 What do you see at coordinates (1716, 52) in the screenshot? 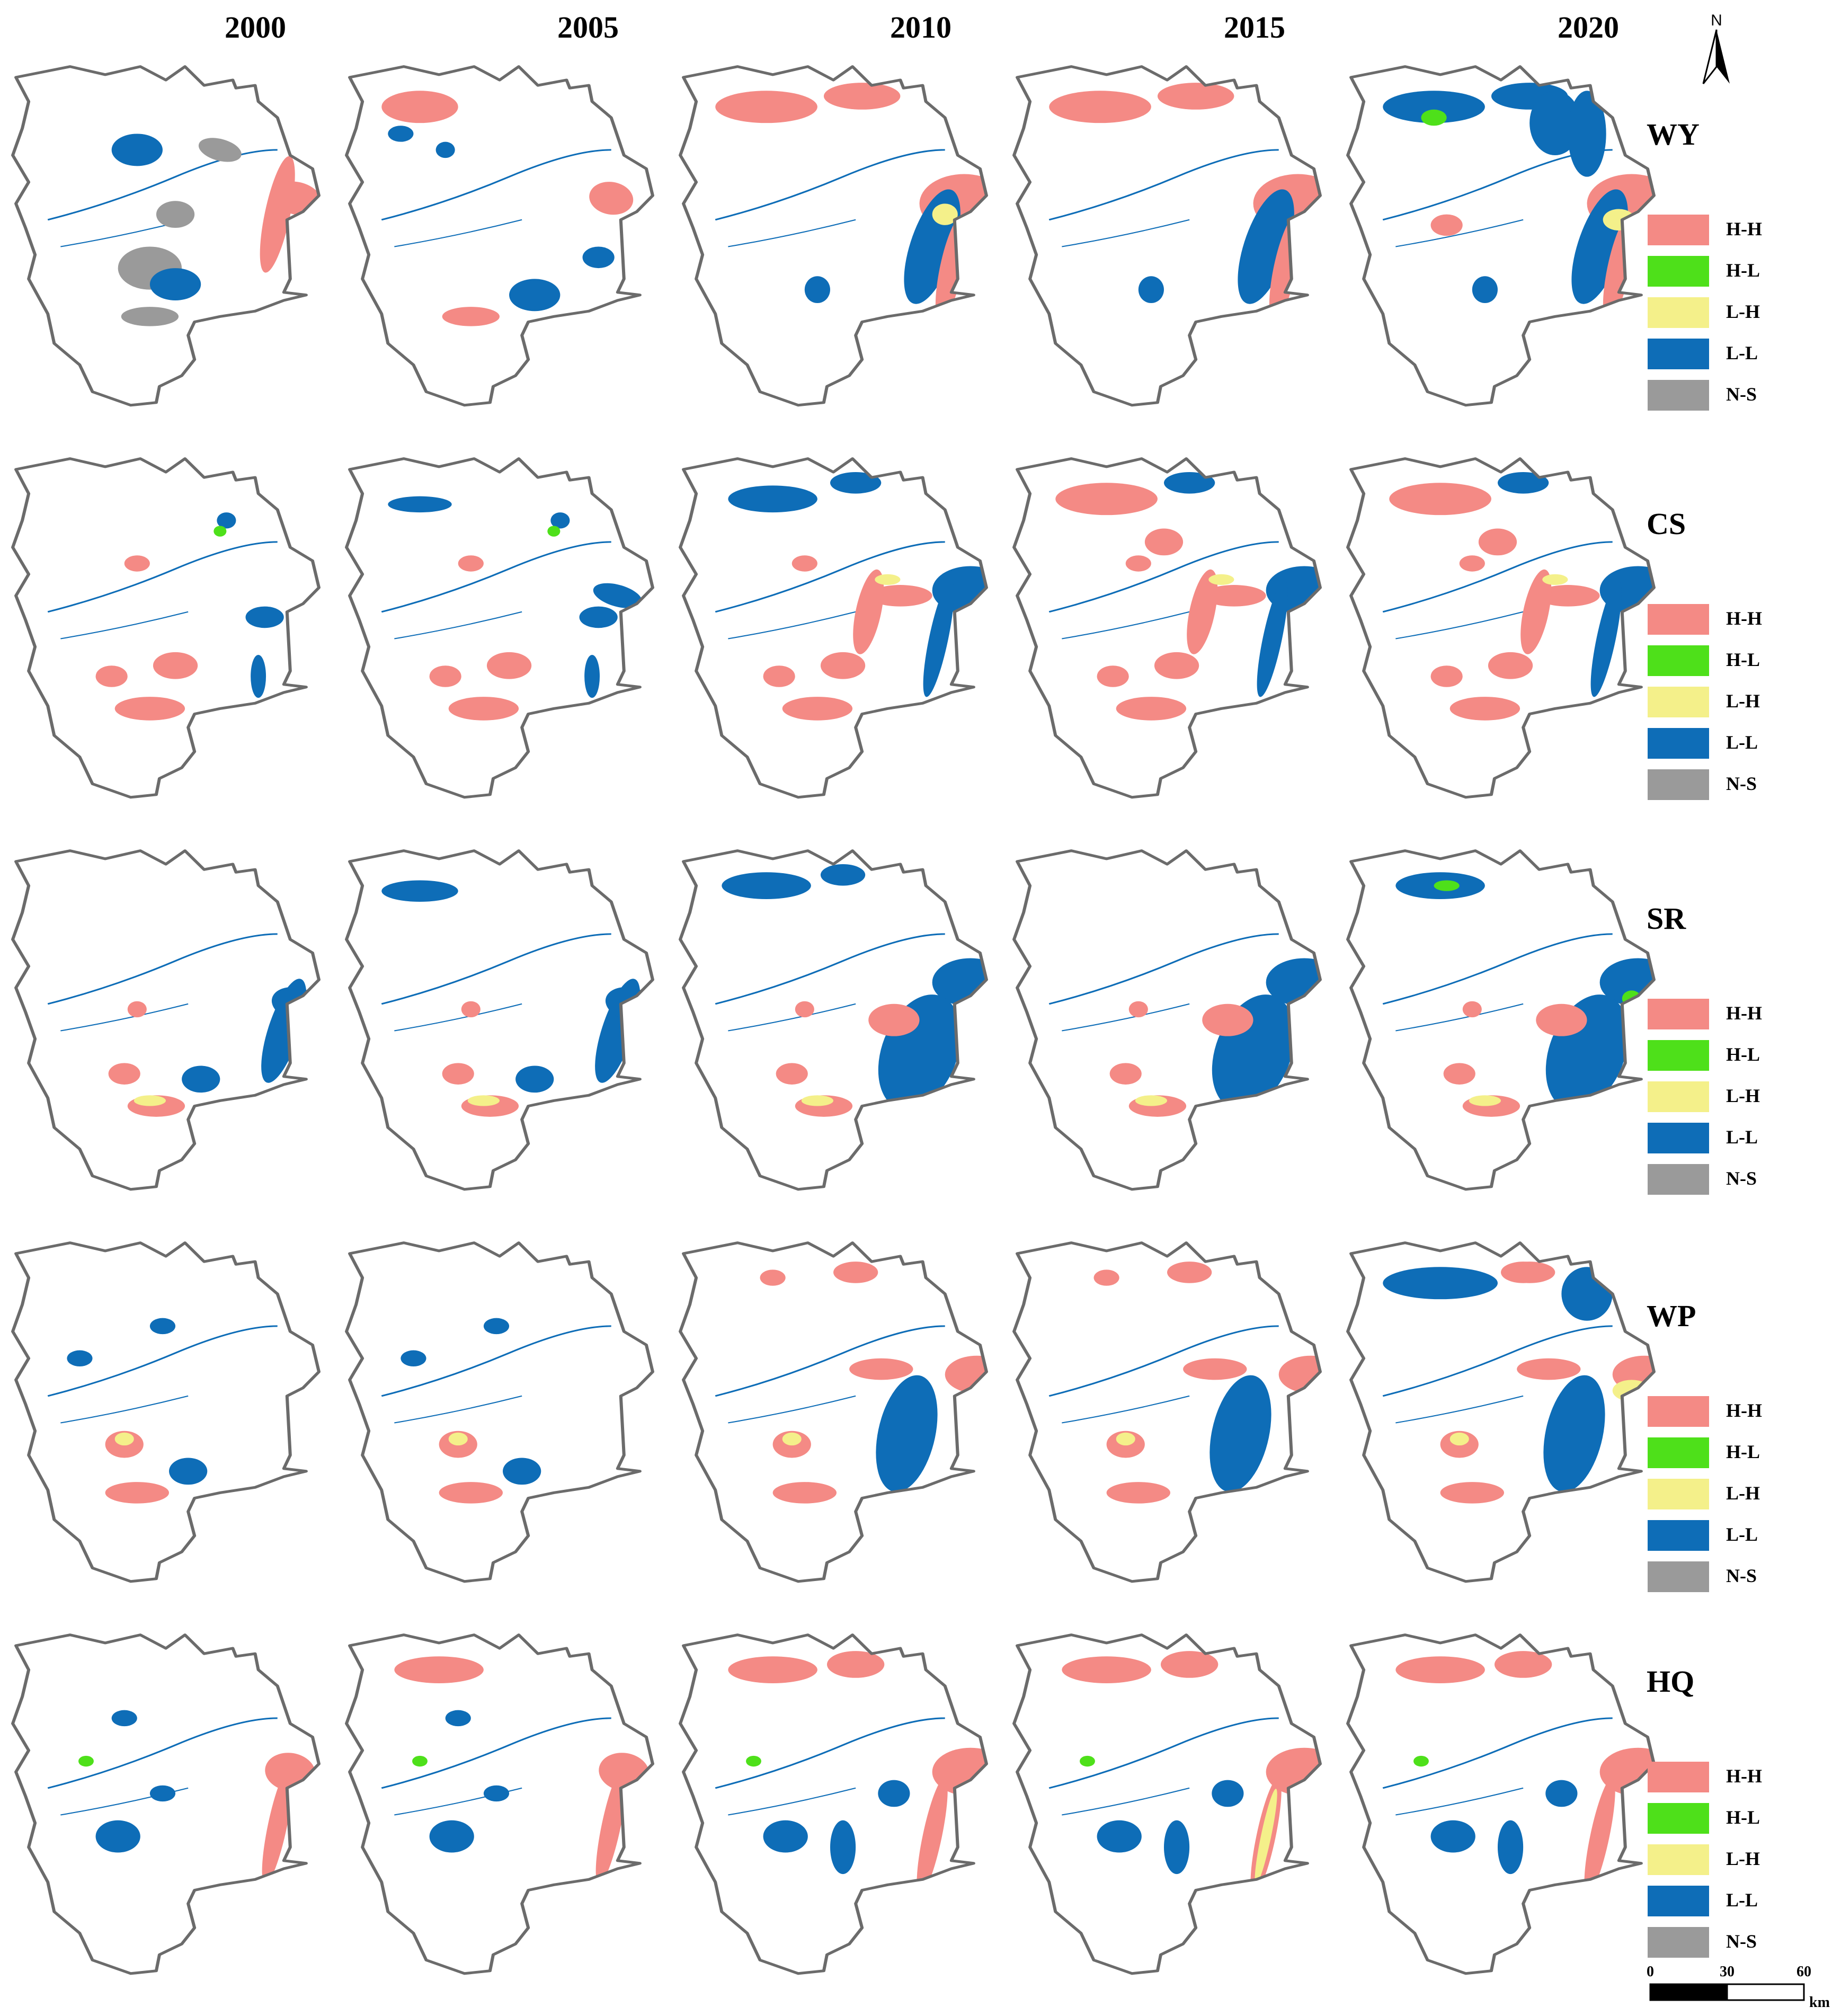
I see `north-arrow-icon: N` at bounding box center [1716, 52].